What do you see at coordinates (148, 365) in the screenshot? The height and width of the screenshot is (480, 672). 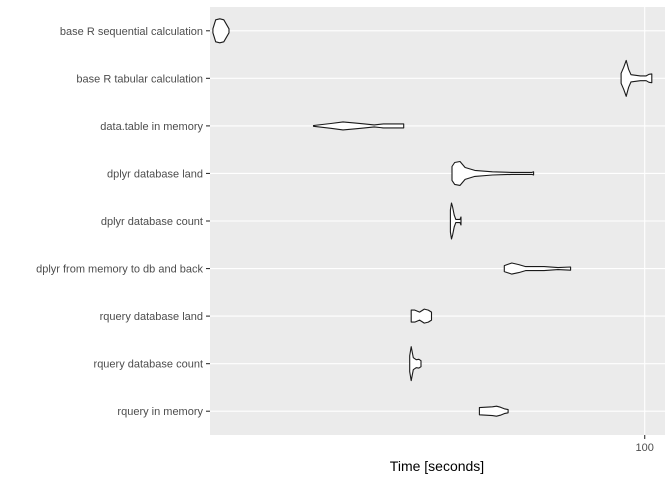 I see `category-label: rquery database count` at bounding box center [148, 365].